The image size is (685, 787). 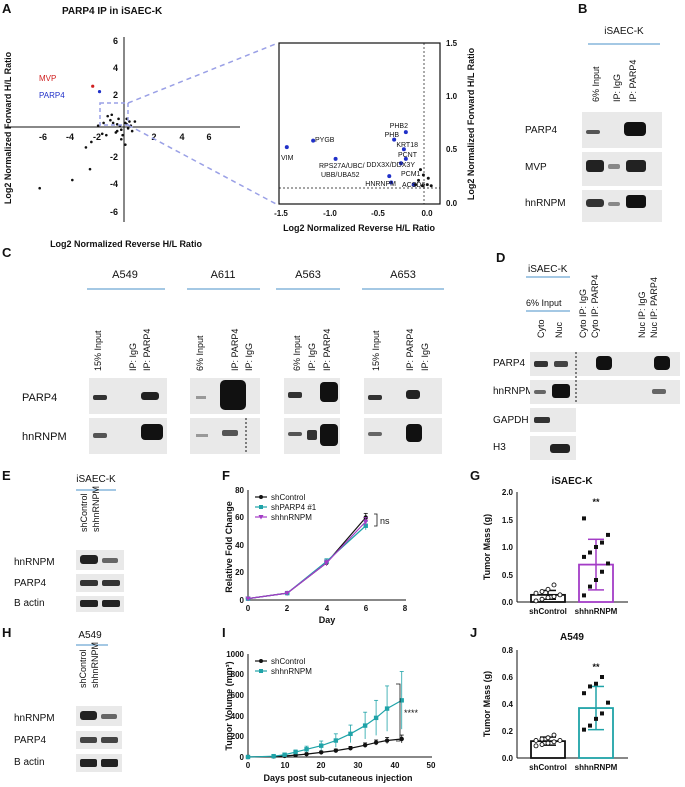 I want to click on panel-g-ytick: 2.0, so click(x=508, y=492).